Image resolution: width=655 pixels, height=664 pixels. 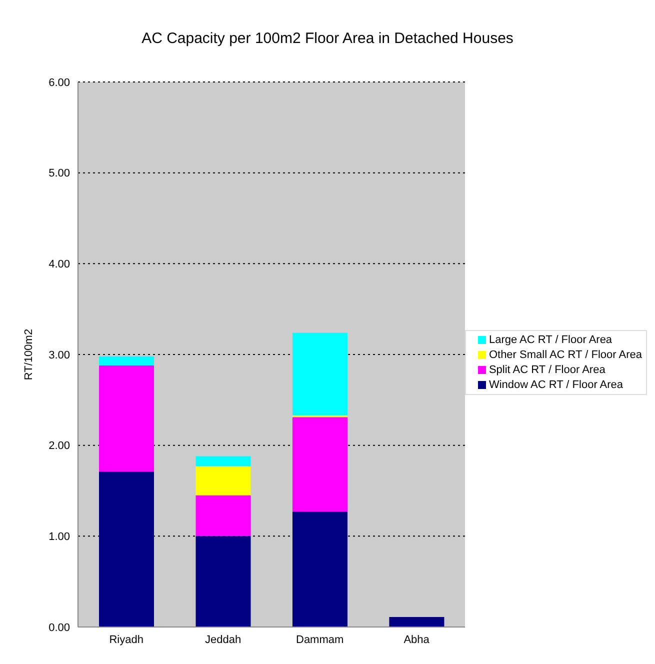 What do you see at coordinates (417, 640) in the screenshot?
I see `x-tick-label: Abha` at bounding box center [417, 640].